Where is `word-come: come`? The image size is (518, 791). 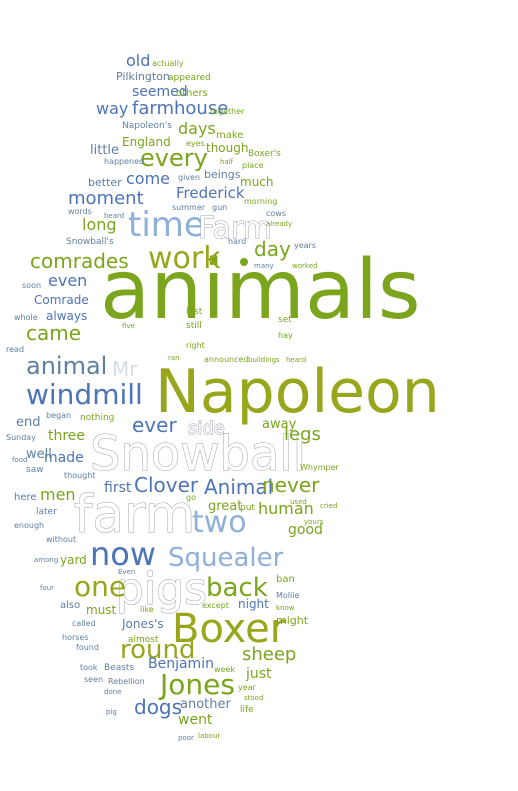 word-come: come is located at coordinates (148, 178).